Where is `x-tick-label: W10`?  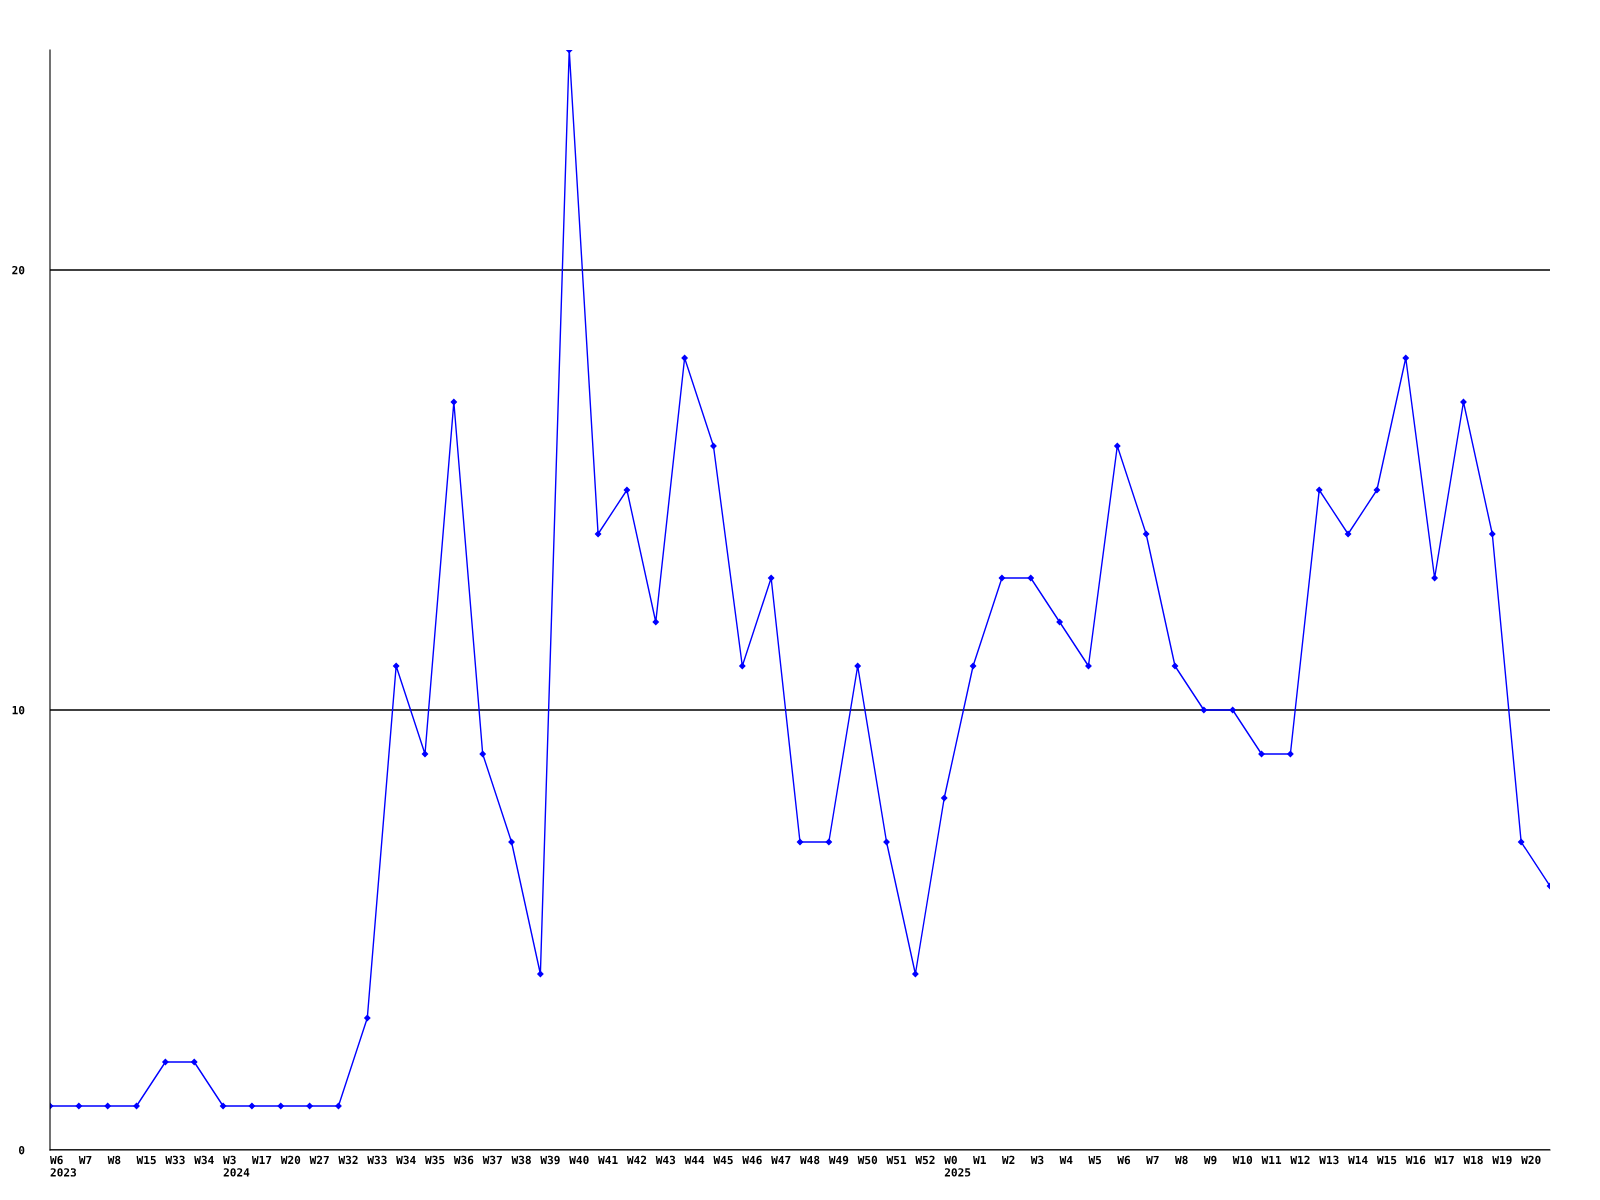 x-tick-label: W10 is located at coordinates (1242, 1160).